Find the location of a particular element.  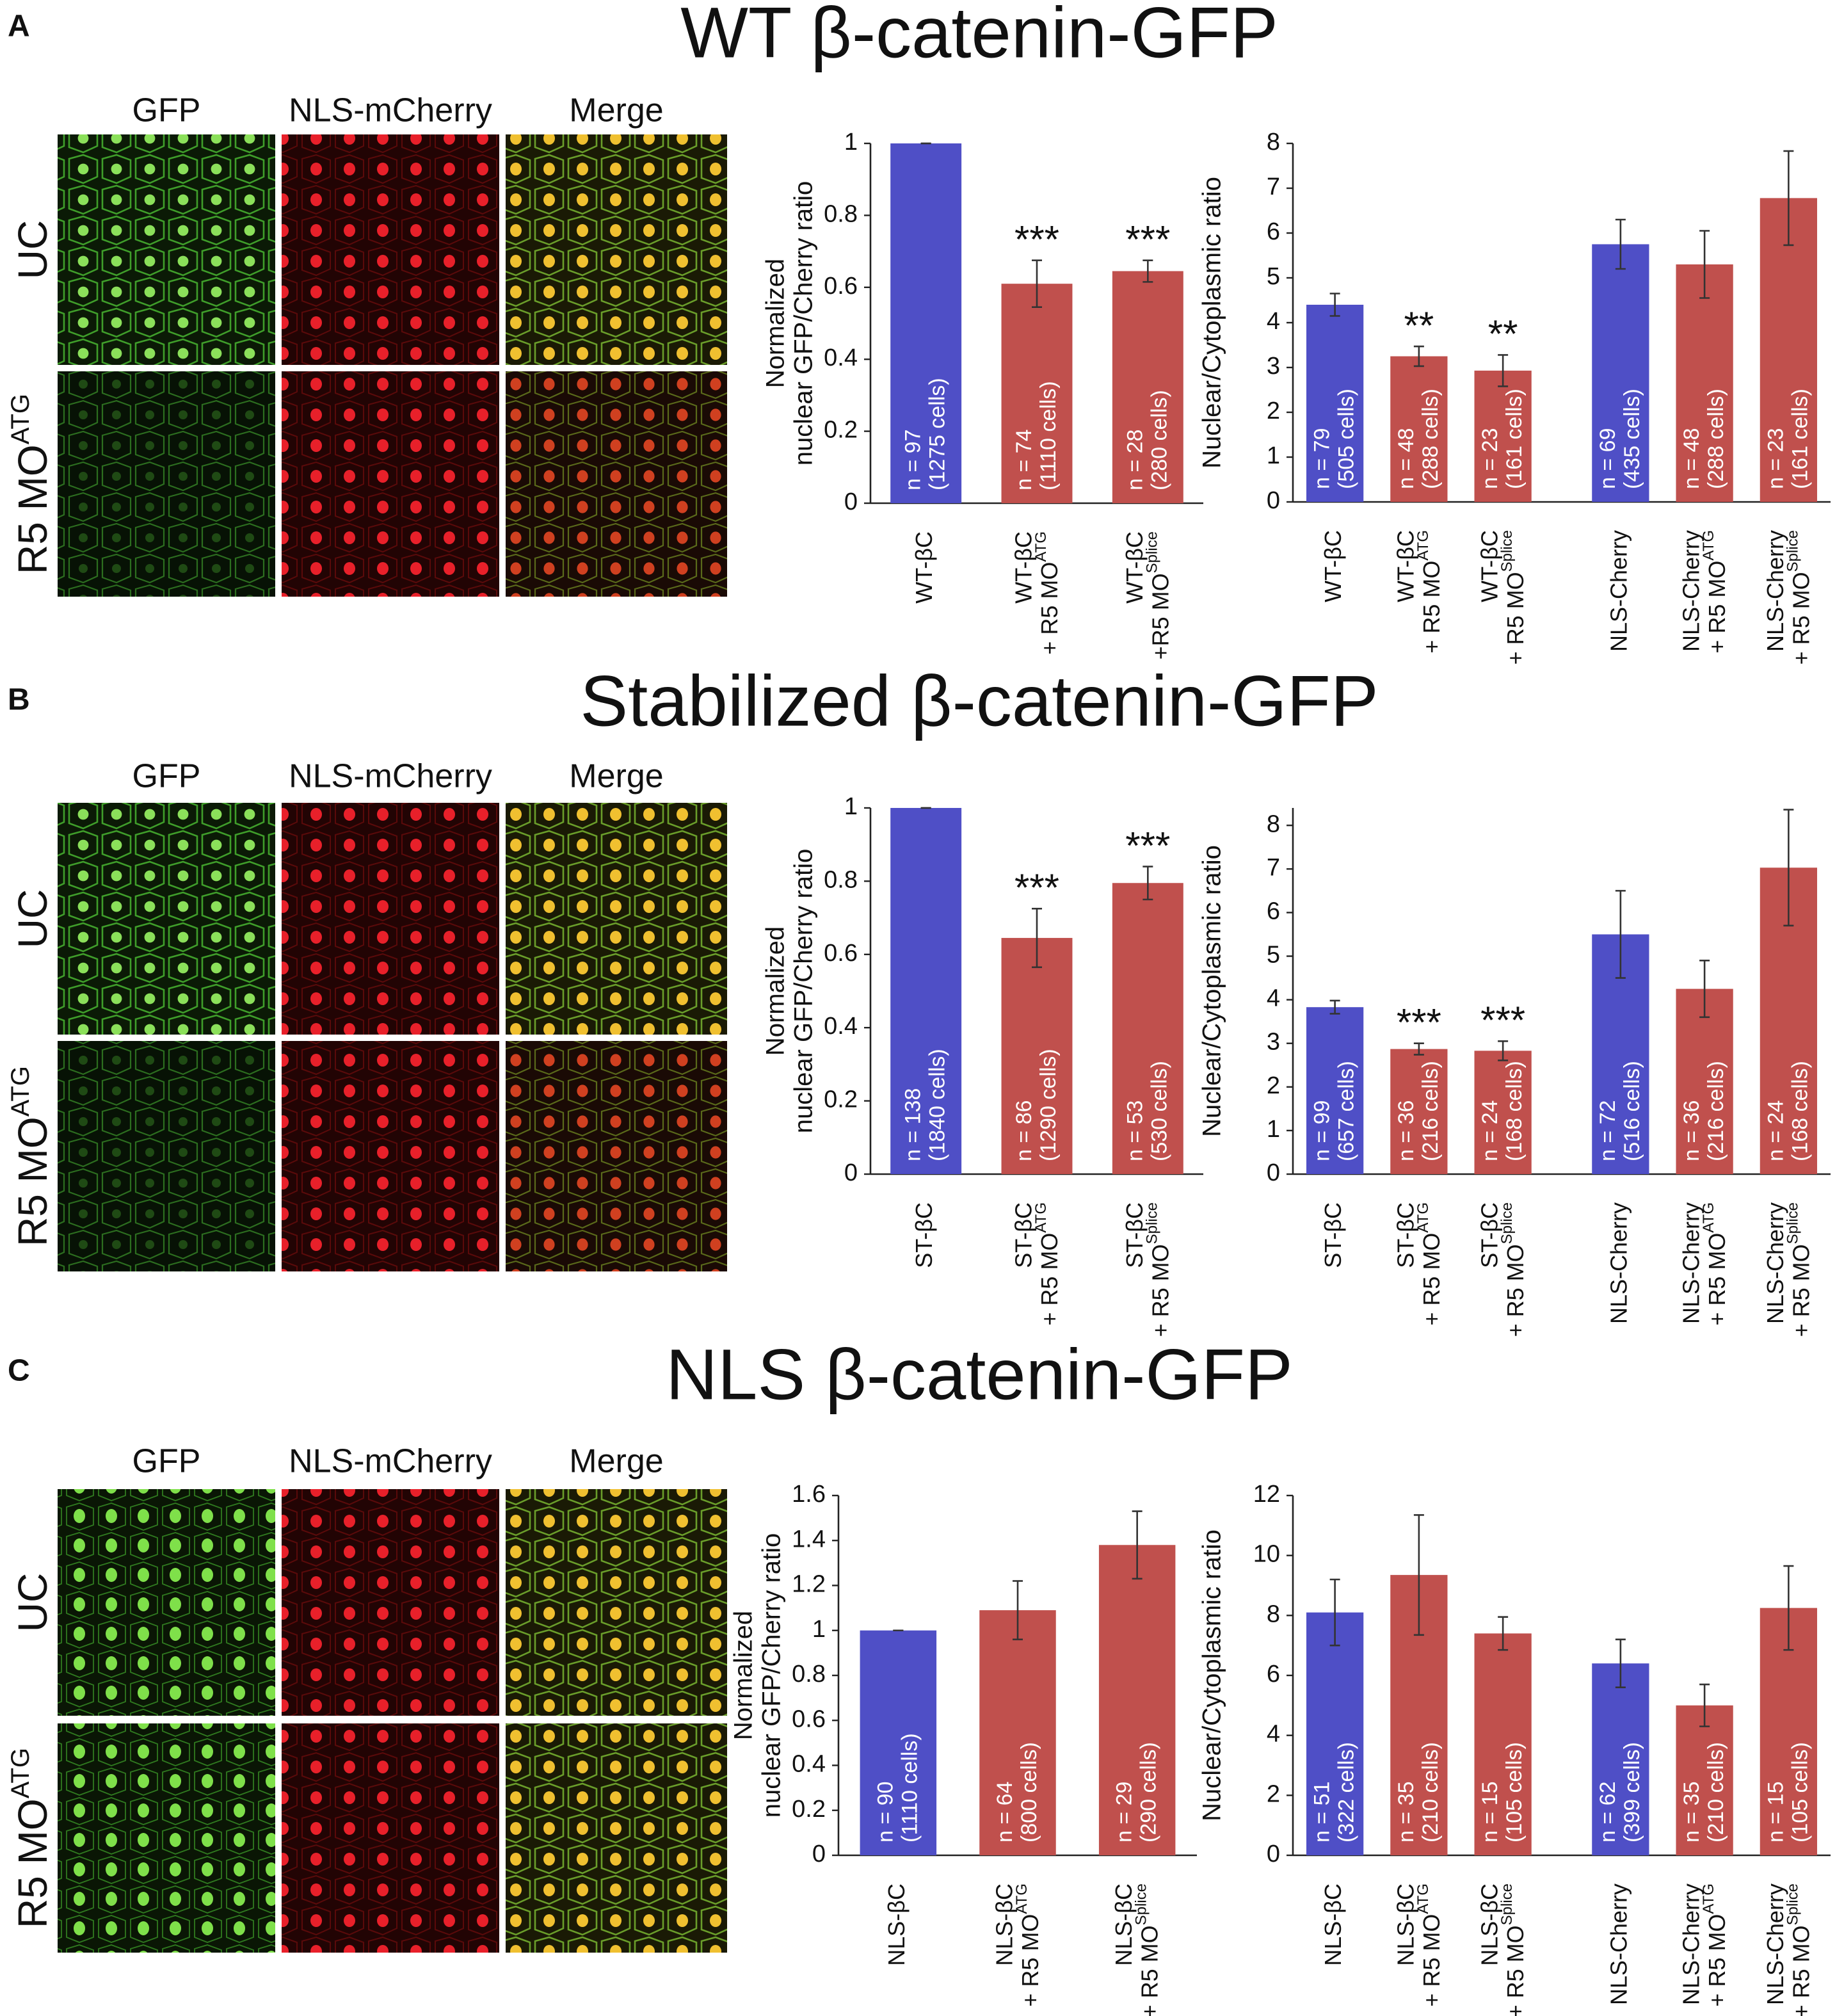

y-tick-label: 0.4 is located at coordinates (809, 1764).